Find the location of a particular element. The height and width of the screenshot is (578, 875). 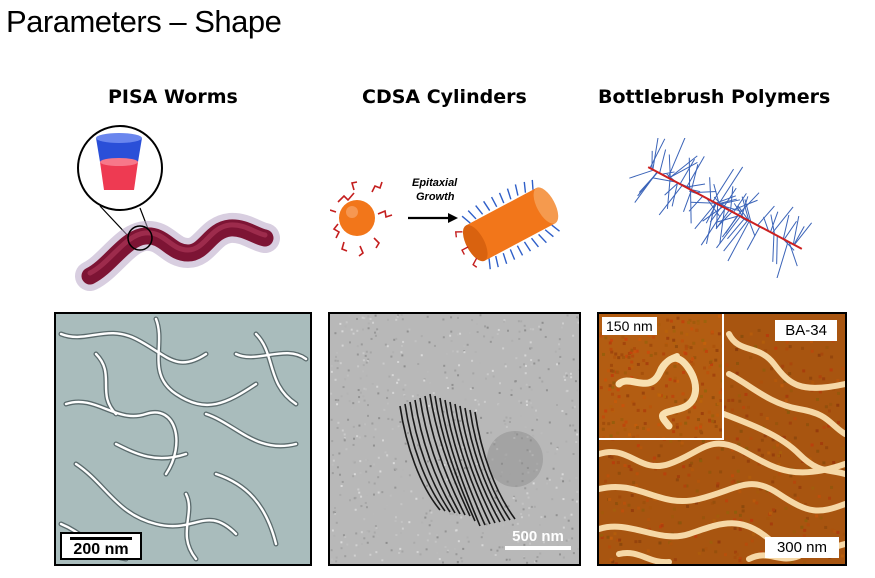

bottlebrush-afm-image: 150 nm BA-34 300 nm is located at coordinates (722, 439).